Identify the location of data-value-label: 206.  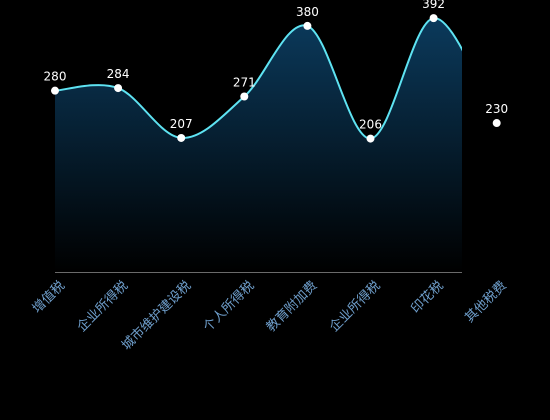
(370, 125).